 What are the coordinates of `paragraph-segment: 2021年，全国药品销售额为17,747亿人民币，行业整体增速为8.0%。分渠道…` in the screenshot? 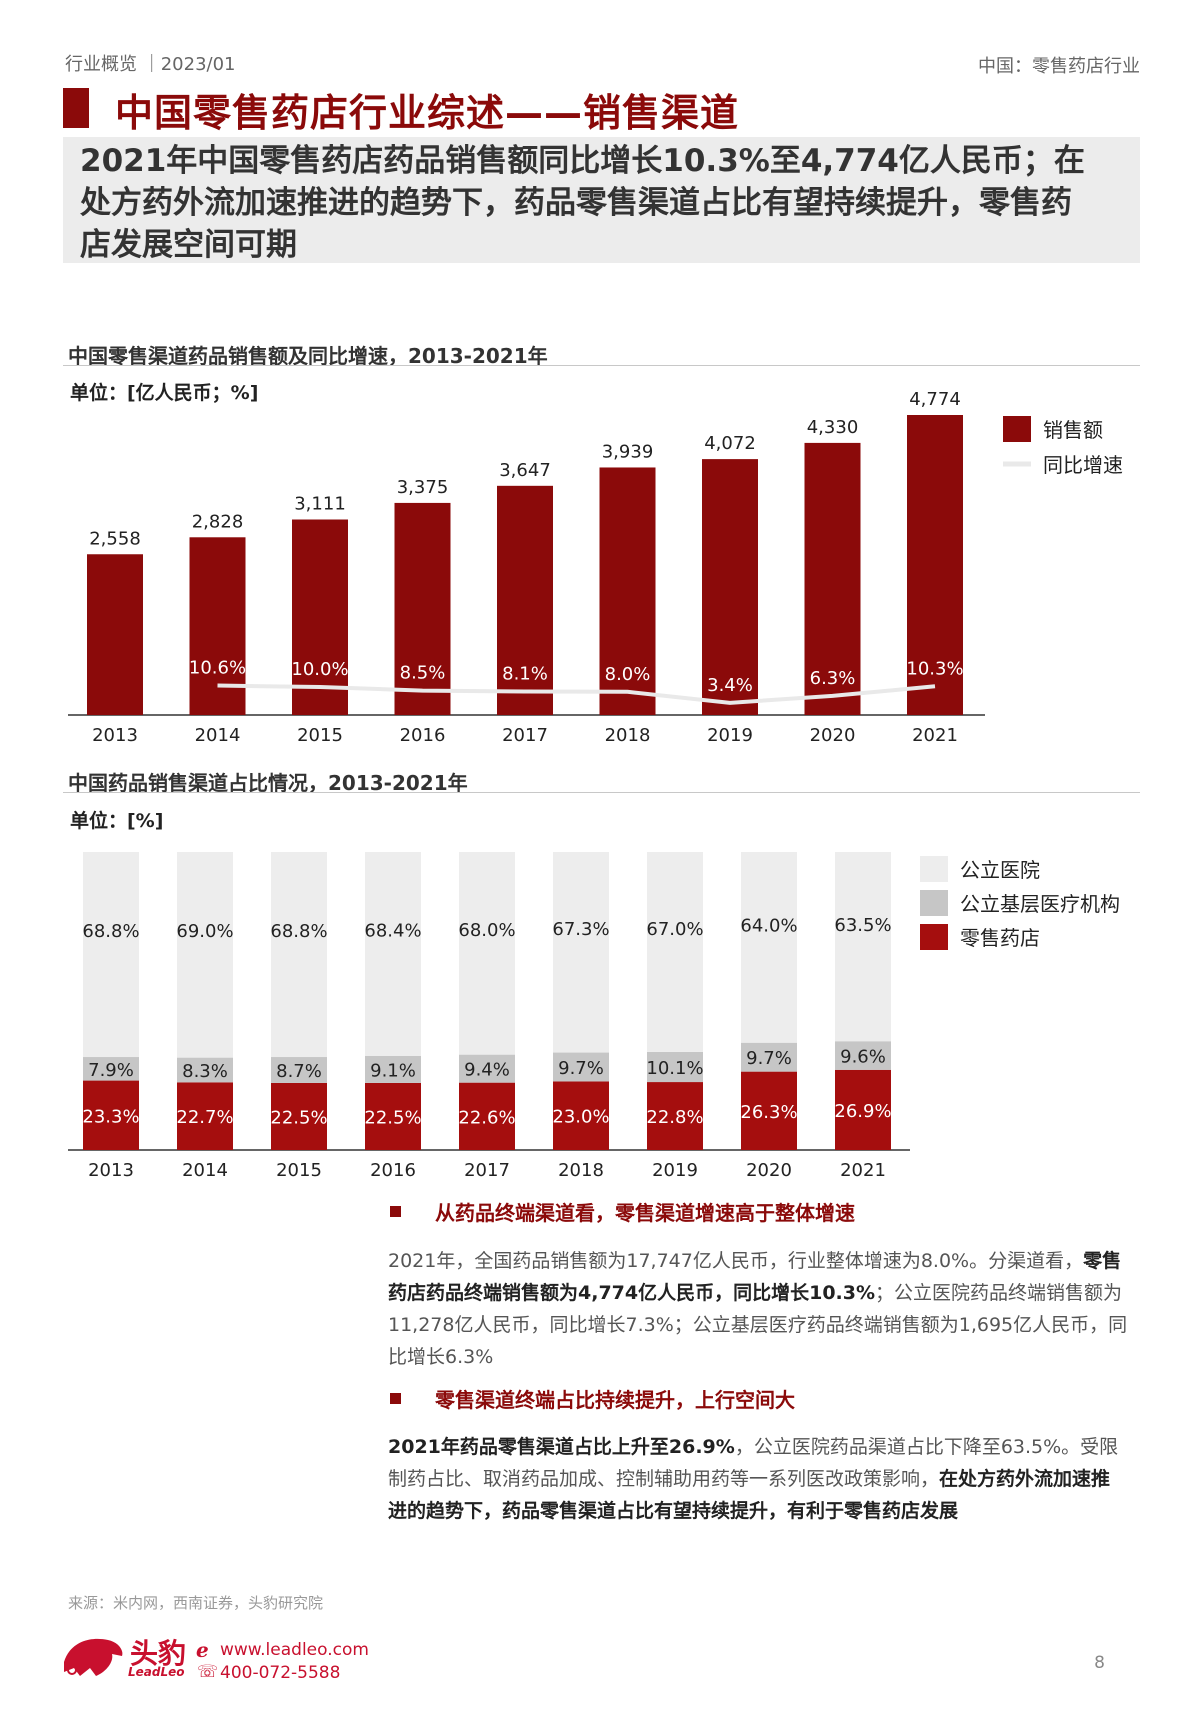 It's located at (736, 1261).